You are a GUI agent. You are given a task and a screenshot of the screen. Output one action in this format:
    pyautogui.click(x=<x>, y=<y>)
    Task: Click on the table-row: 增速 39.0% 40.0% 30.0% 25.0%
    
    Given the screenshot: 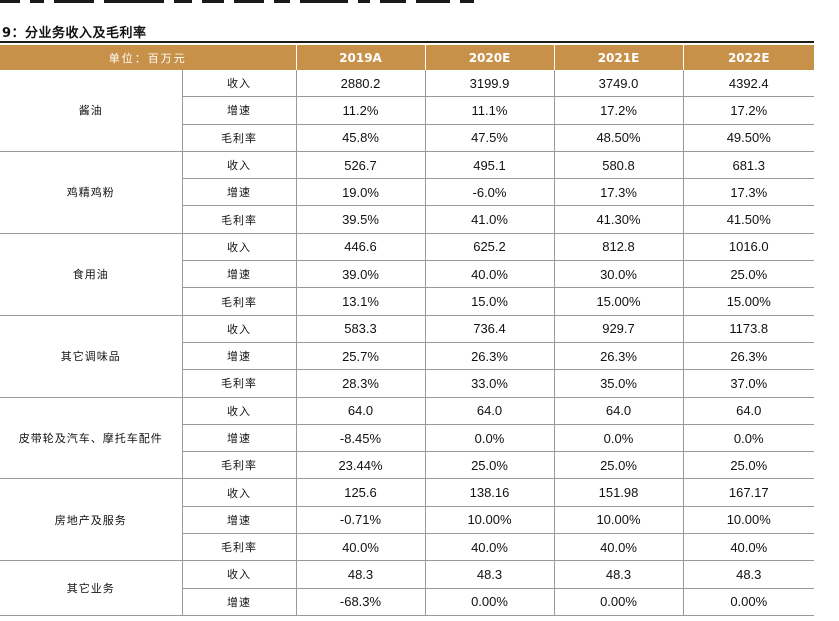 What is the action you would take?
    pyautogui.click(x=407, y=274)
    